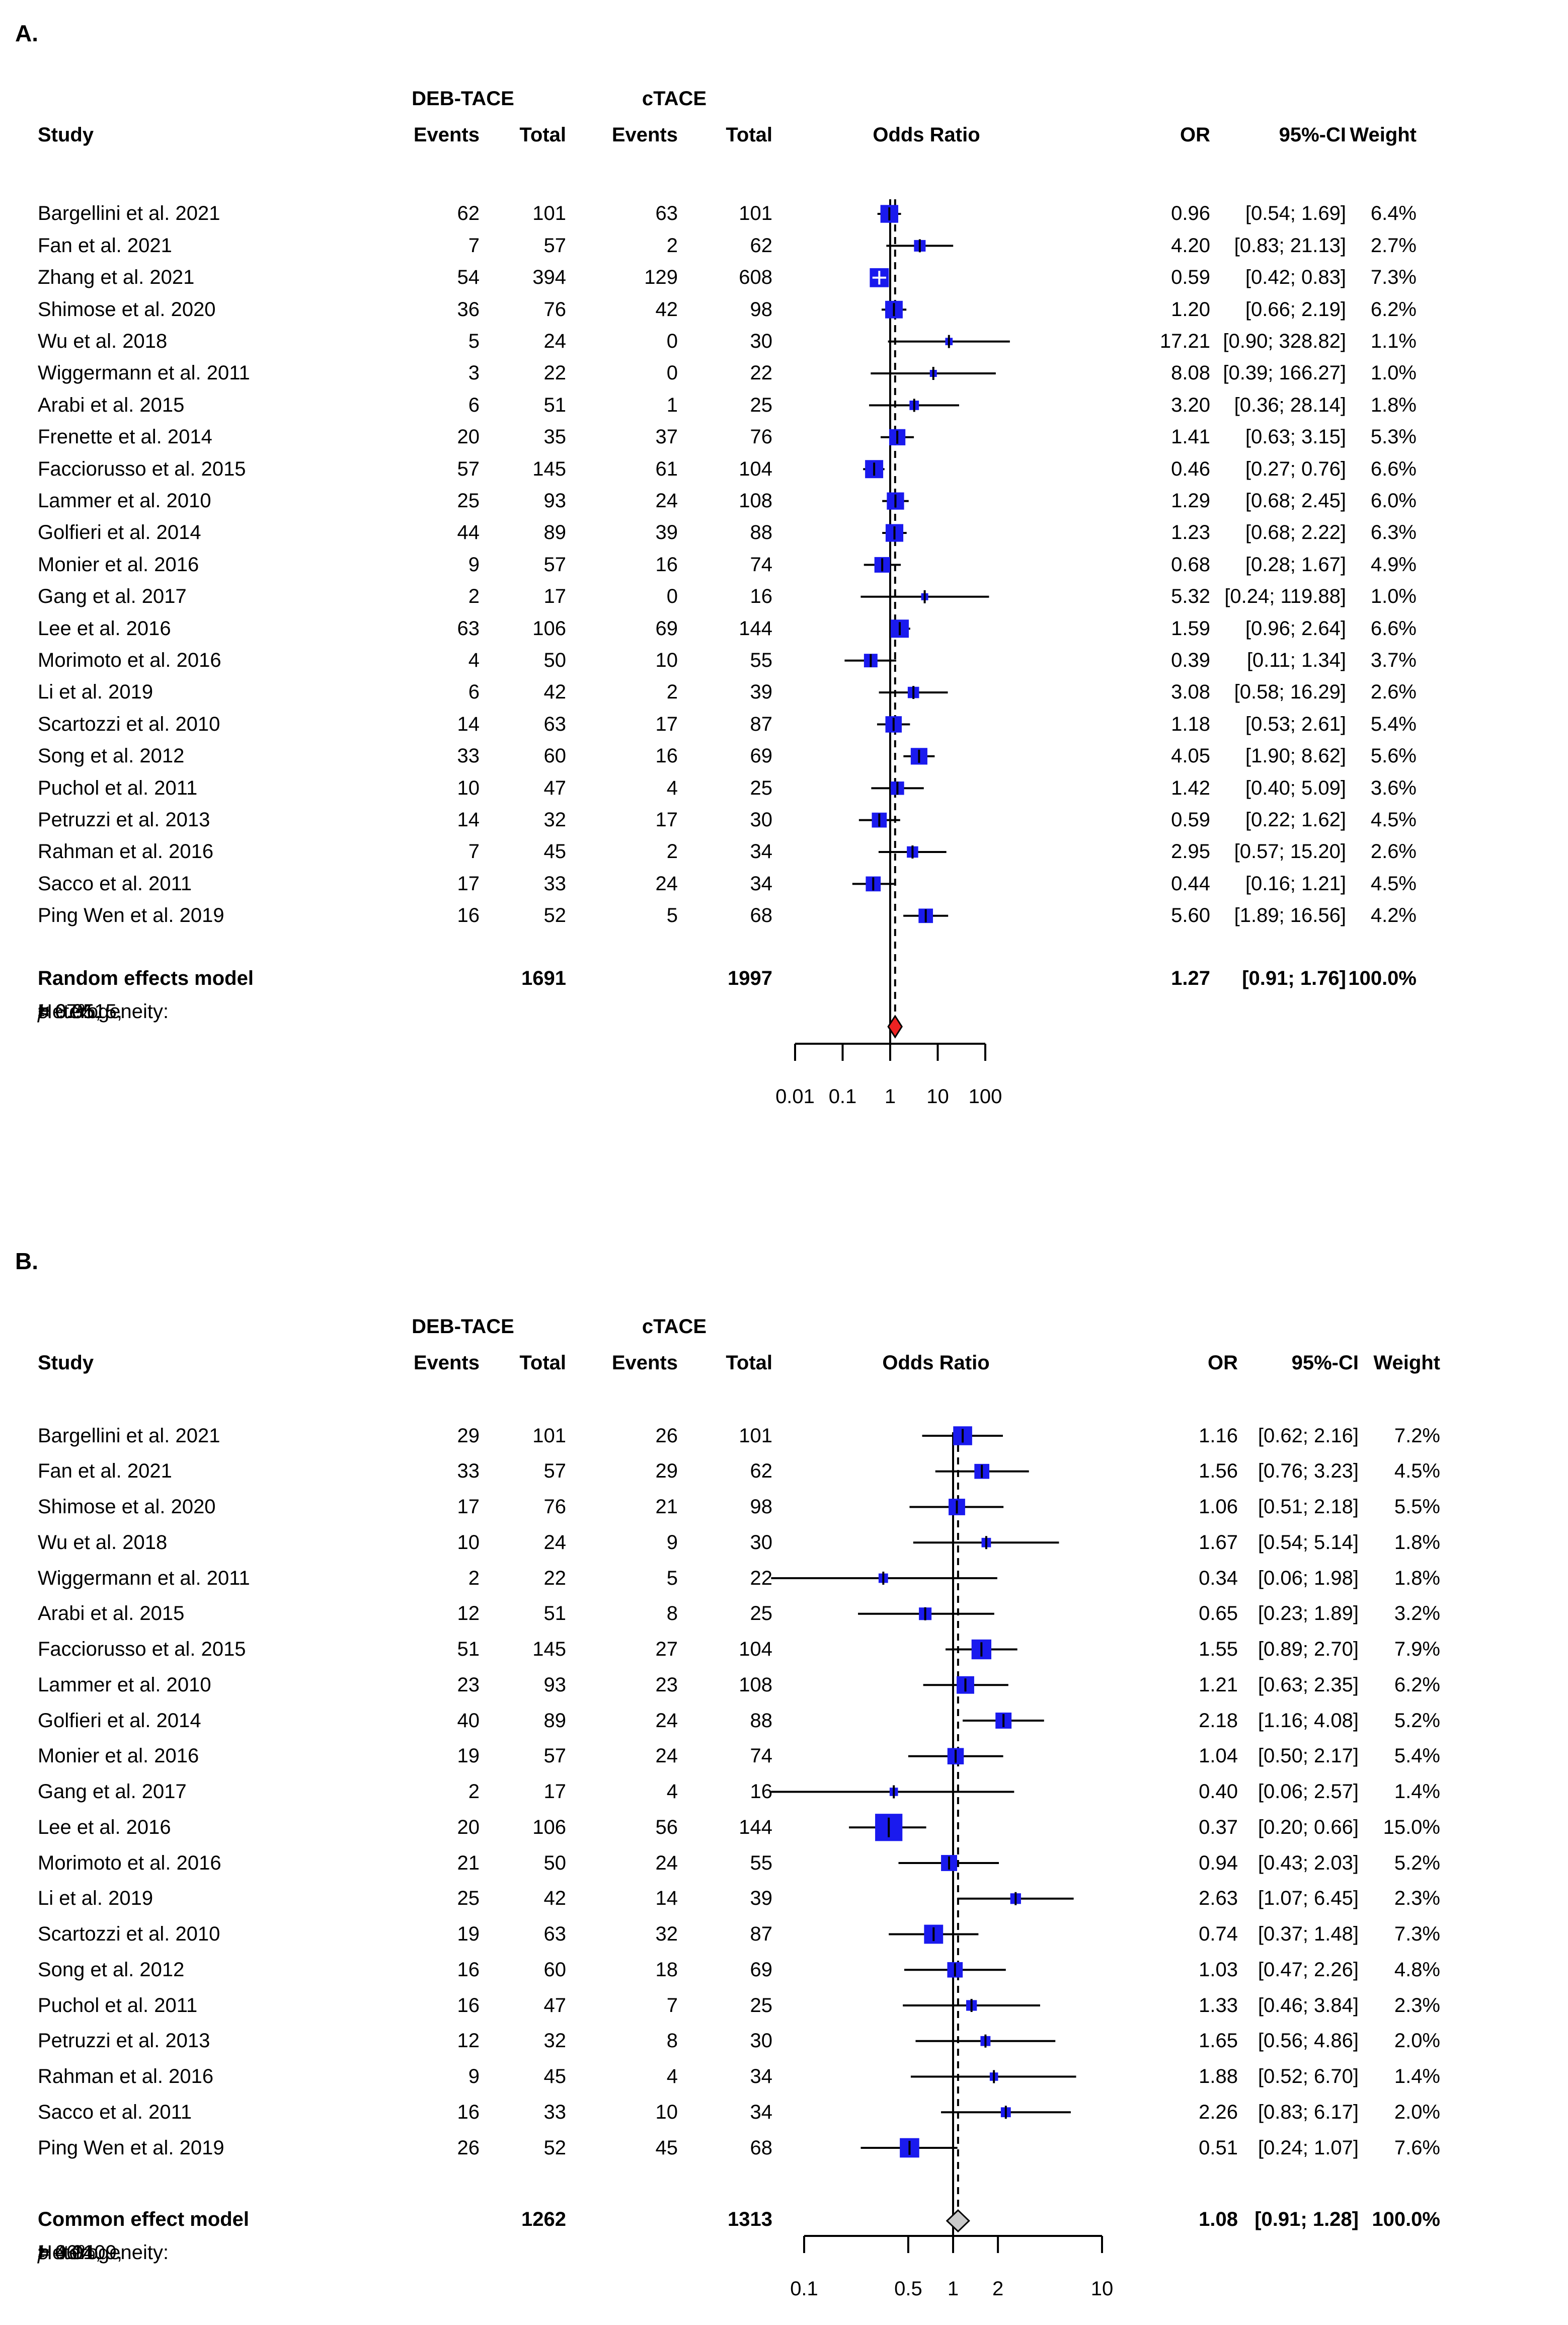 This screenshot has width=1568, height=2325. I want to click on study-name: Arabi et al. 2015, so click(111, 1613).